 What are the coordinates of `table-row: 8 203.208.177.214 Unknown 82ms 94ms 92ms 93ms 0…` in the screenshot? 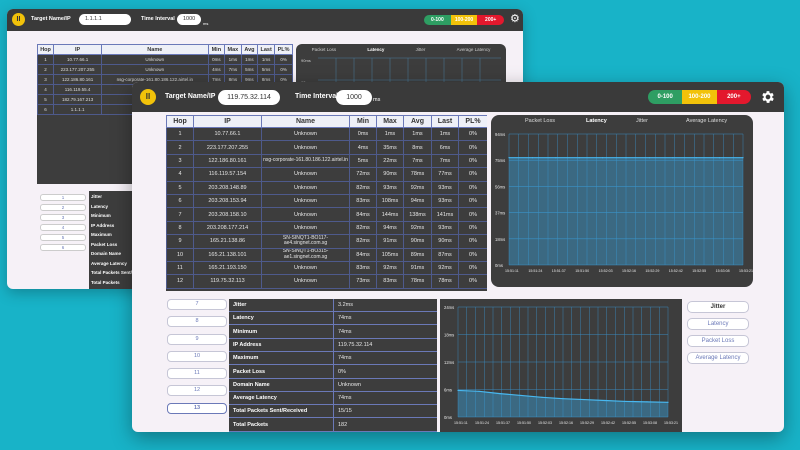 It's located at (326, 228).